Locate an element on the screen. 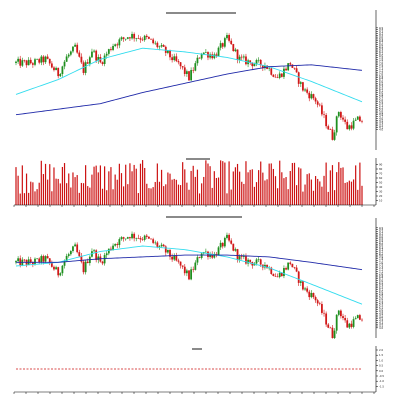  bottom-price-y-tick-label: 4.6 is located at coordinates (381, 317).